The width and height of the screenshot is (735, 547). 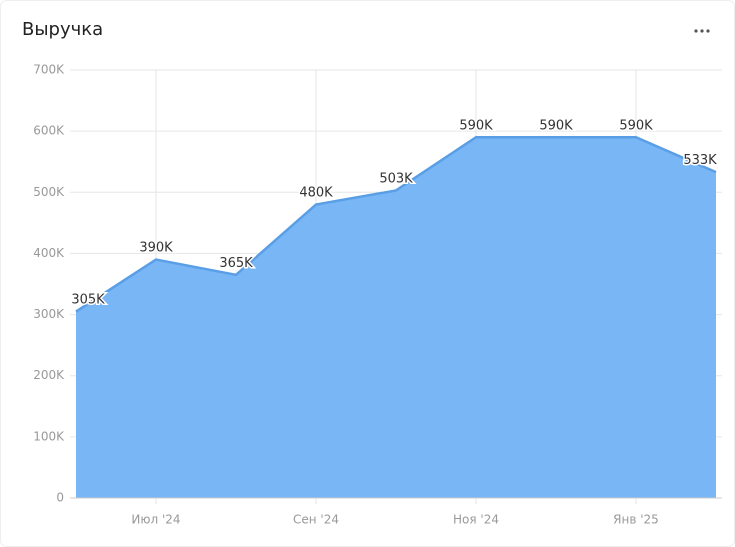 I want to click on x-tick-label: Янв '25, so click(x=636, y=520).